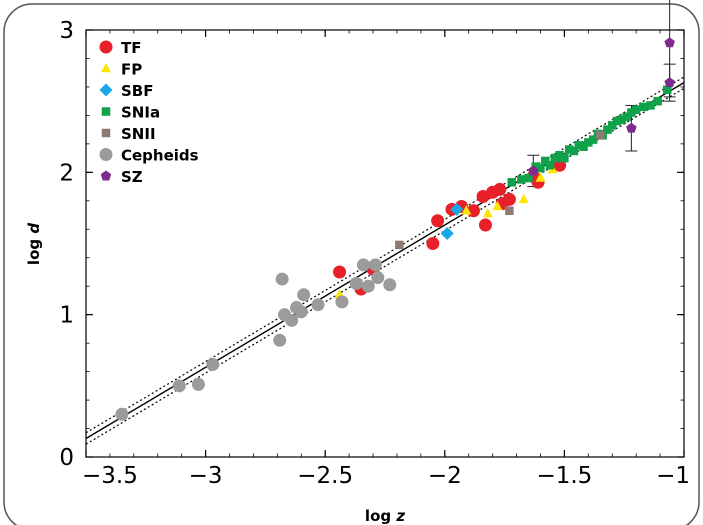 This screenshot has height=525, width=703. Describe the element at coordinates (106, 111) in the screenshot. I see `legend-marker-snia` at that location.